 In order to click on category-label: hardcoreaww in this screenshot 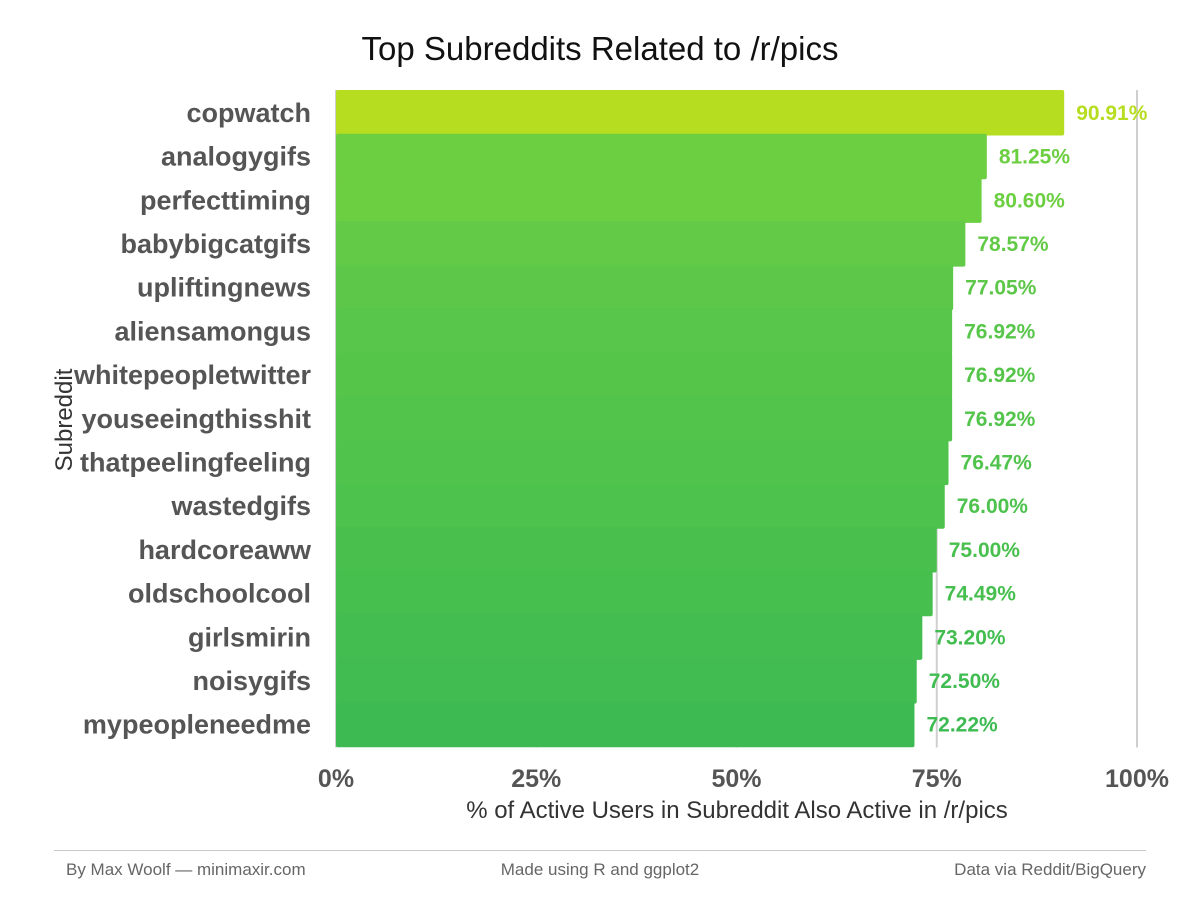, I will do `click(225, 550)`.